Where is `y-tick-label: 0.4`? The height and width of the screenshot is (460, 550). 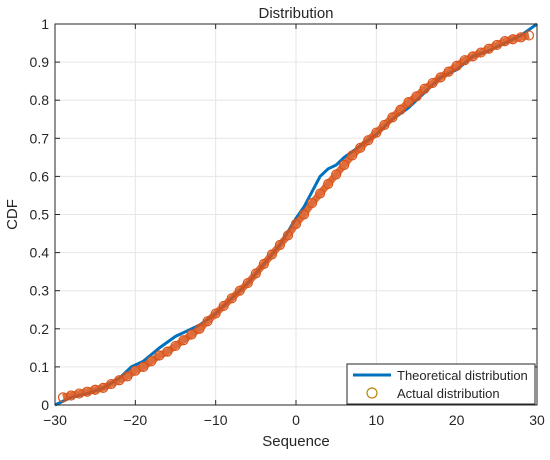 y-tick-label: 0.4 is located at coordinates (40, 253).